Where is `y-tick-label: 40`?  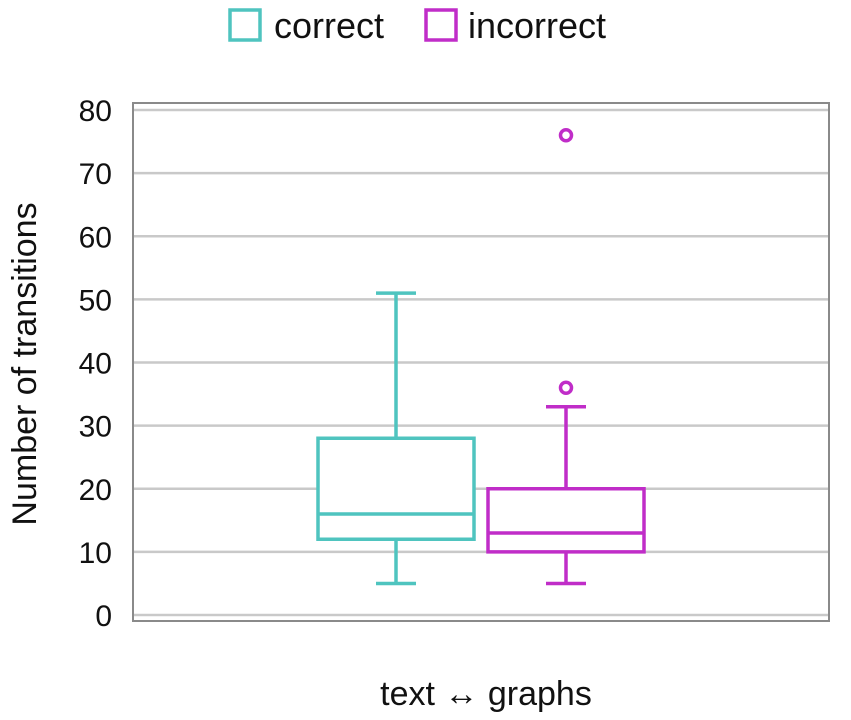
y-tick-label: 40 is located at coordinates (95, 364).